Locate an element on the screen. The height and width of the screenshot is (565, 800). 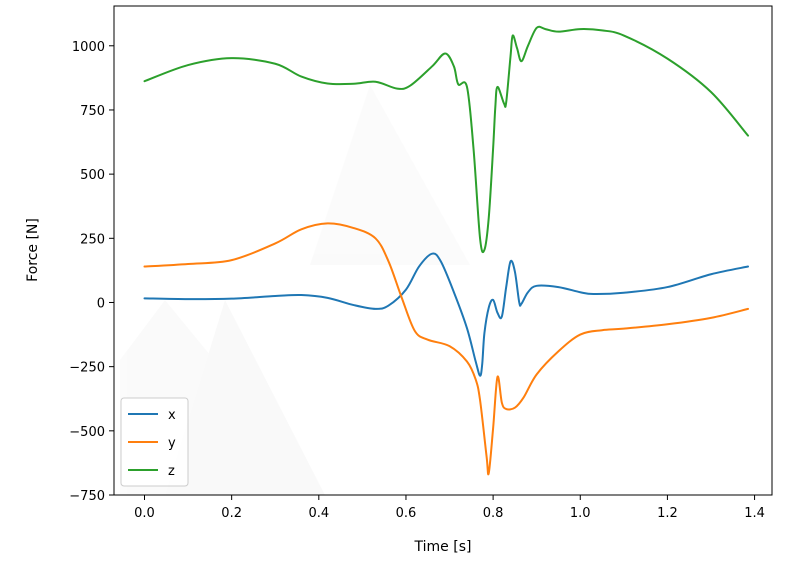
x-axis-label: Time [s] is located at coordinates (443, 547).